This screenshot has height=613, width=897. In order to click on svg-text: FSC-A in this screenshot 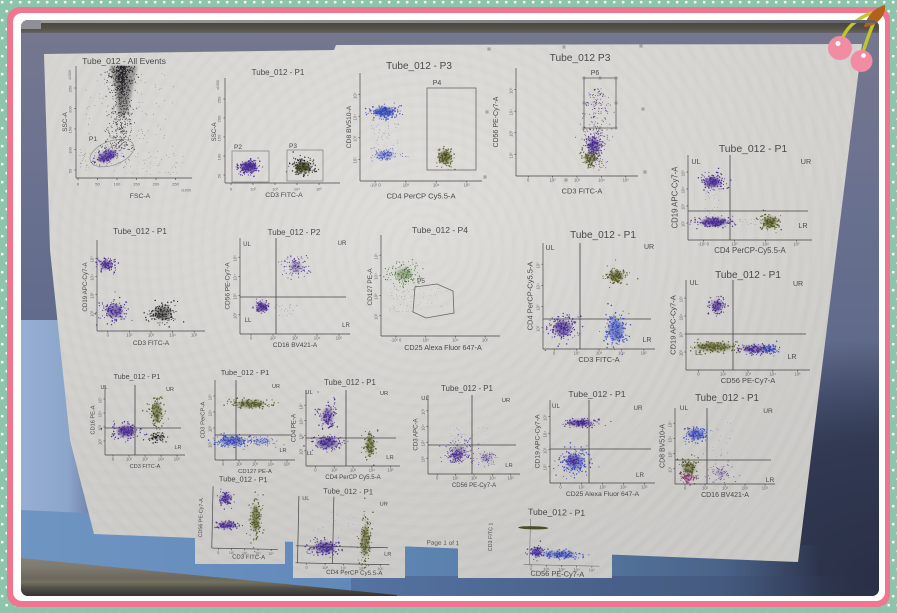, I will do `click(140, 196)`.